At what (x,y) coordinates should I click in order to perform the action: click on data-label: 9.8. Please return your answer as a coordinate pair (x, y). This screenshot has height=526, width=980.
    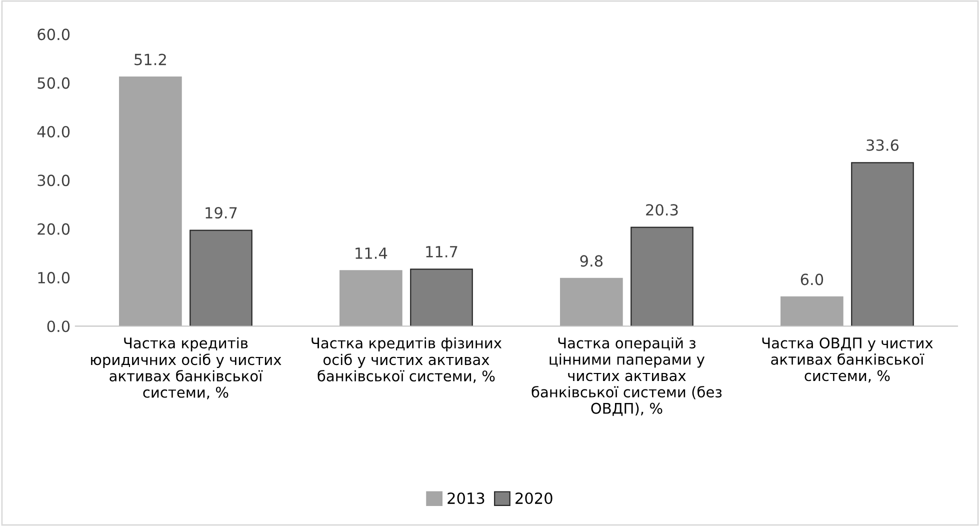
    Looking at the image, I should click on (591, 261).